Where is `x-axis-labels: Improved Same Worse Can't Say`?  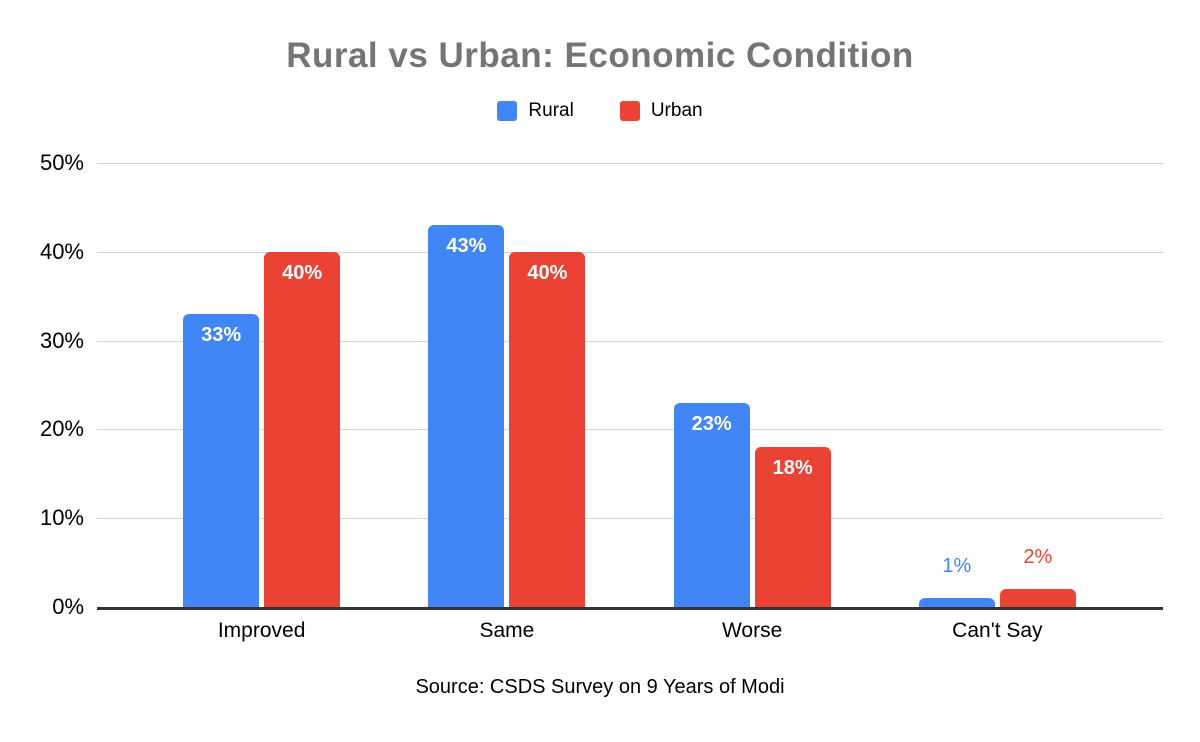 x-axis-labels: Improved Same Worse Can't Say is located at coordinates (629, 631).